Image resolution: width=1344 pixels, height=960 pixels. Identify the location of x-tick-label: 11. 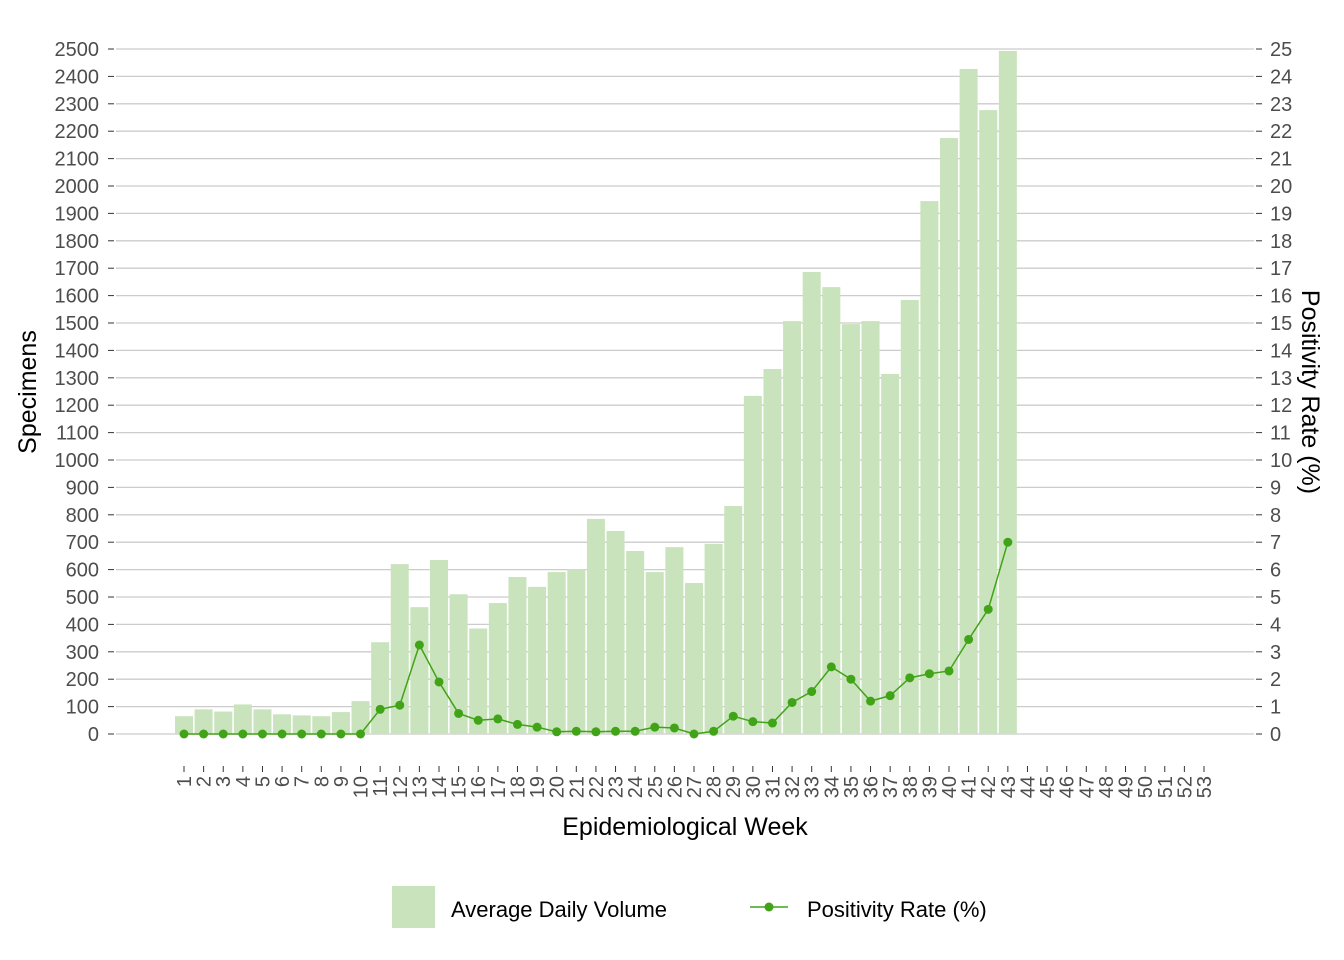
(381, 786).